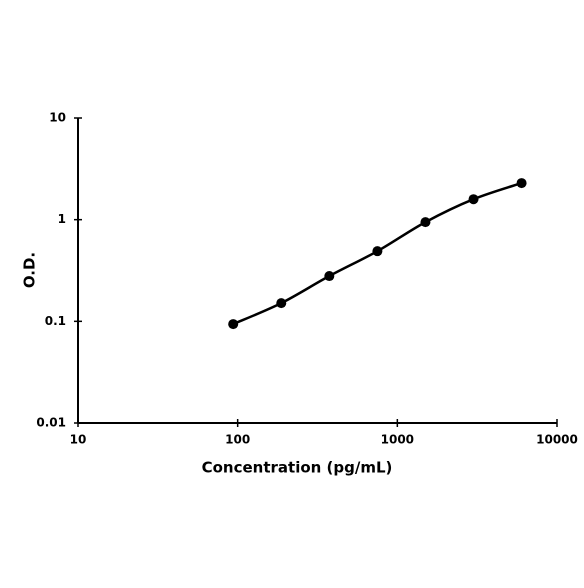 The height and width of the screenshot is (588, 584). I want to click on y-tick-label: 0.1, so click(55, 321).